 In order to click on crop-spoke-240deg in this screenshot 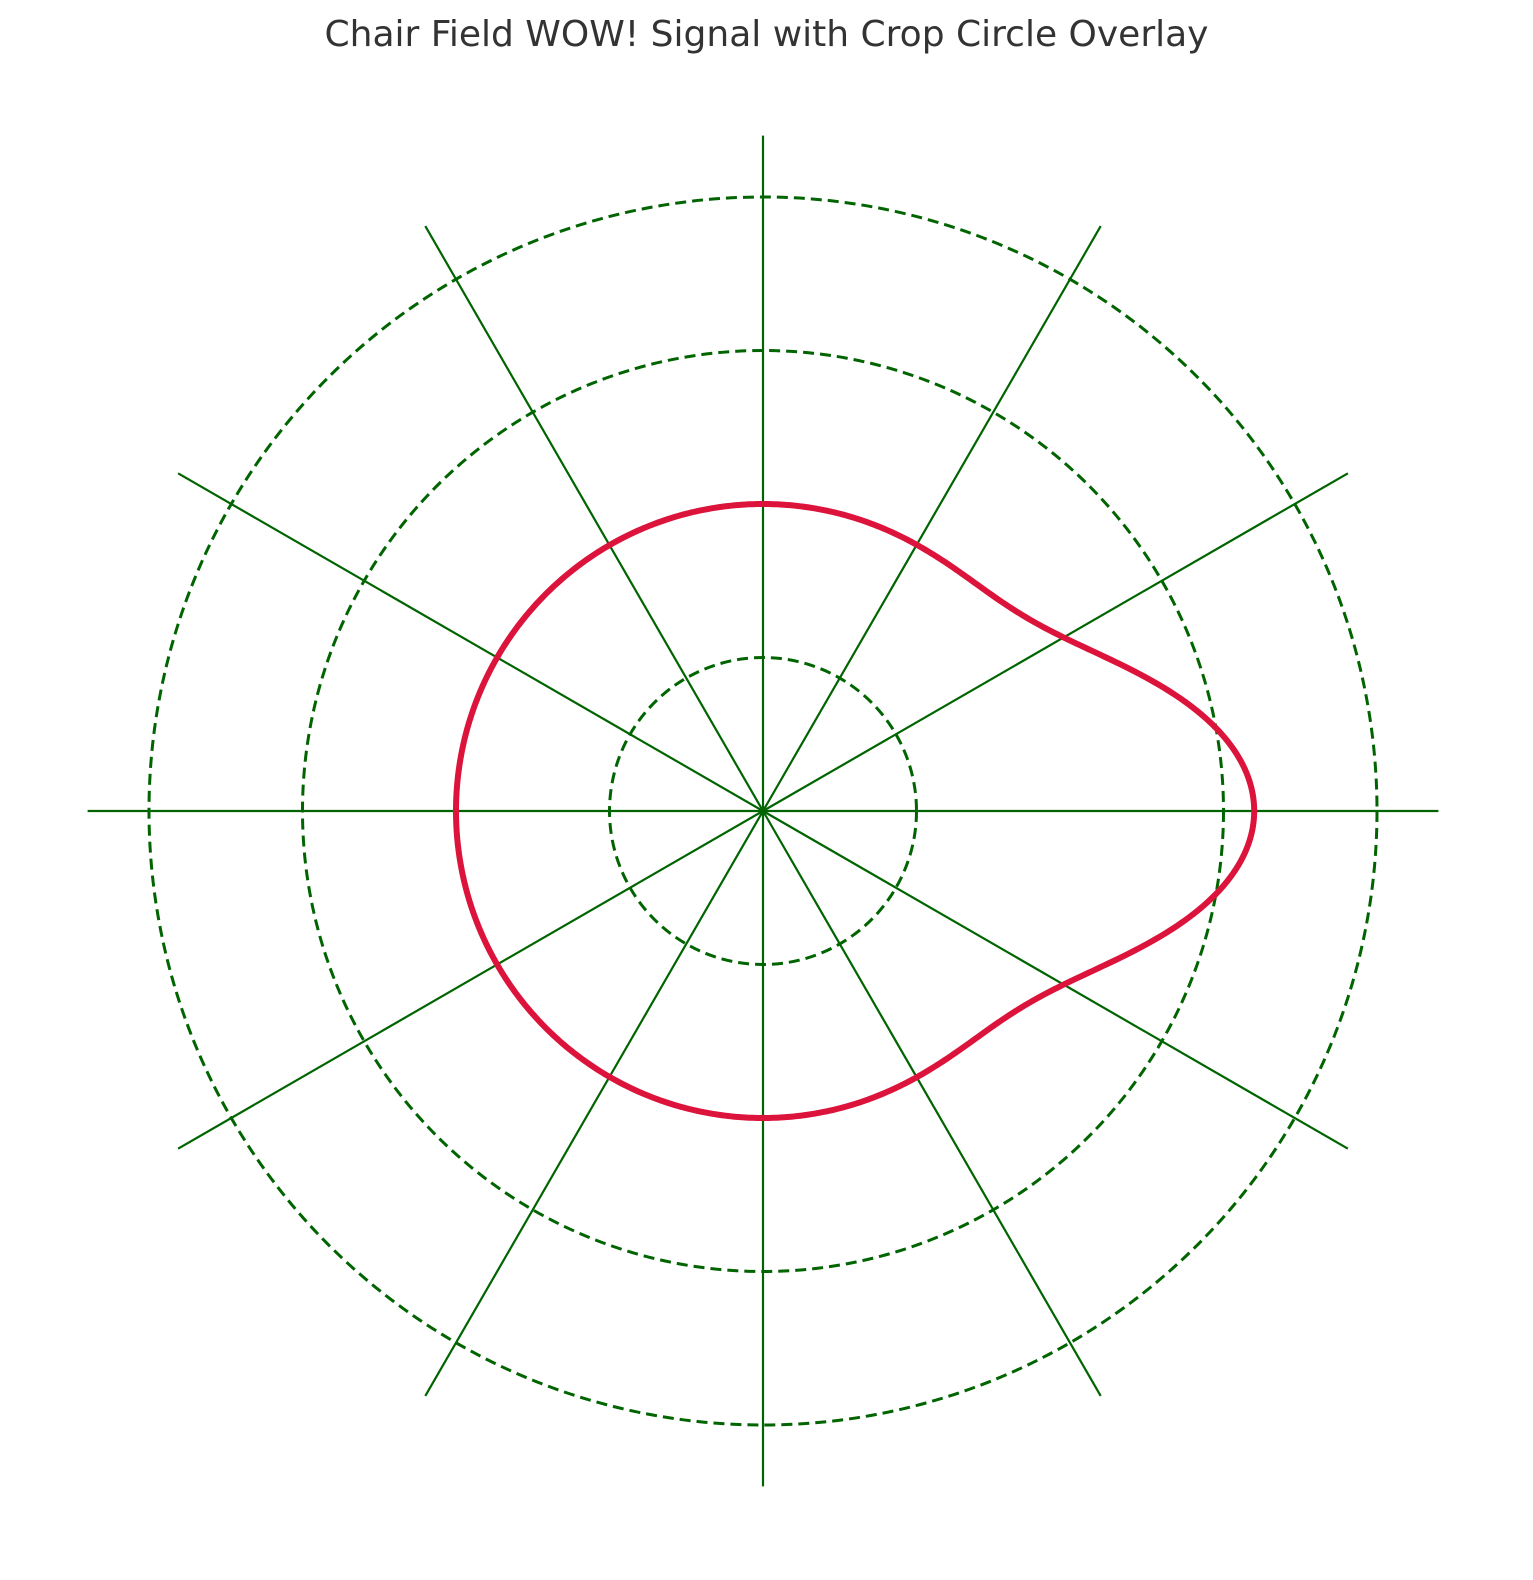, I will do `click(594, 1103)`.